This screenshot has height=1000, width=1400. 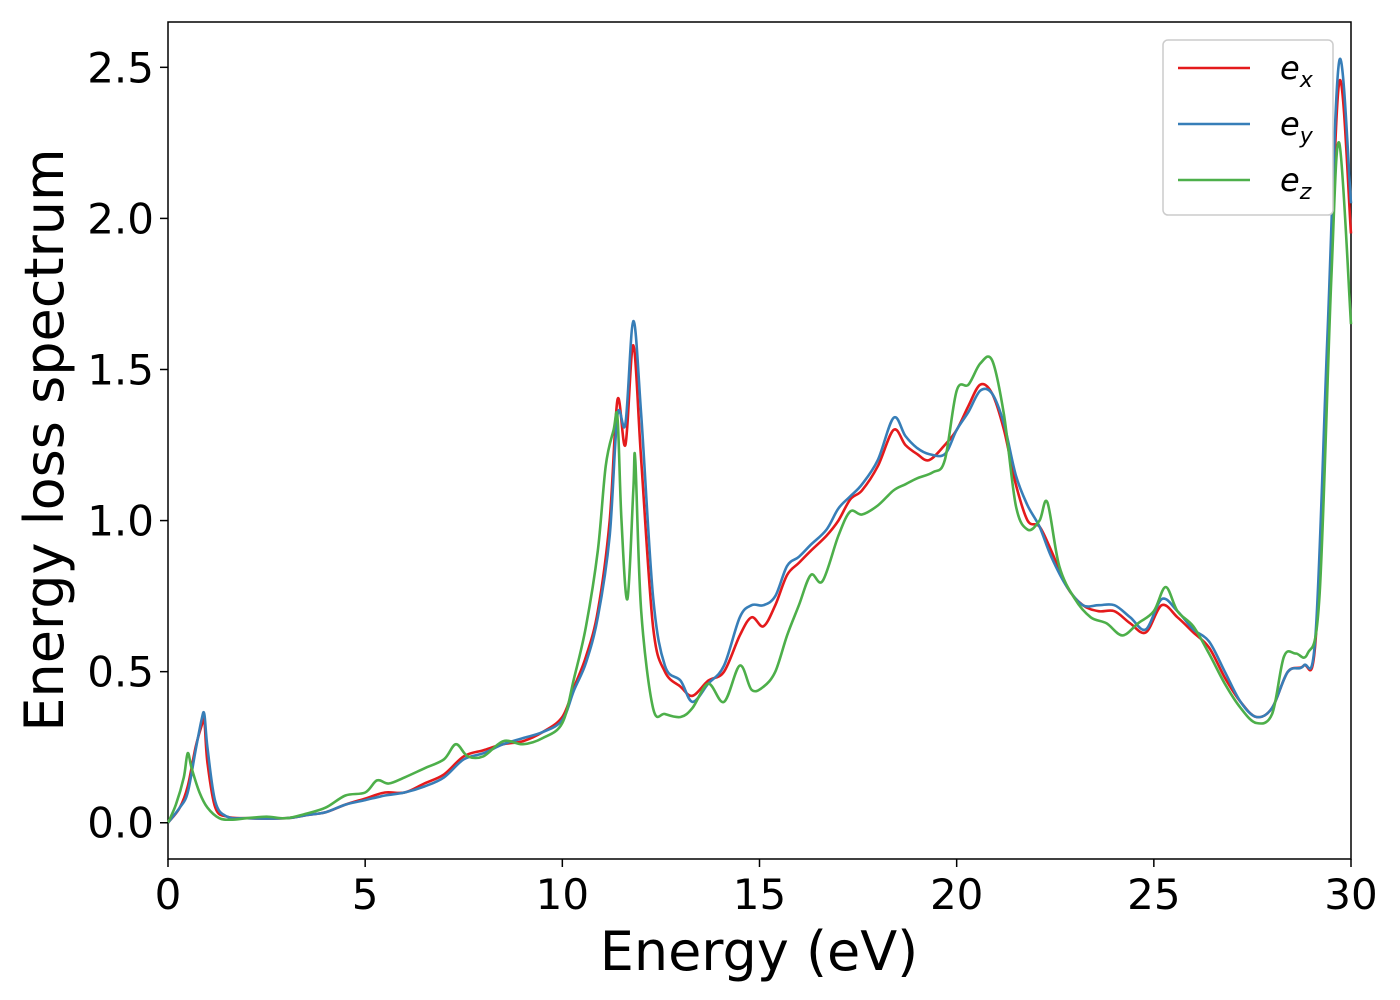 What do you see at coordinates (1350, 894) in the screenshot?
I see `x-tick-label: 30` at bounding box center [1350, 894].